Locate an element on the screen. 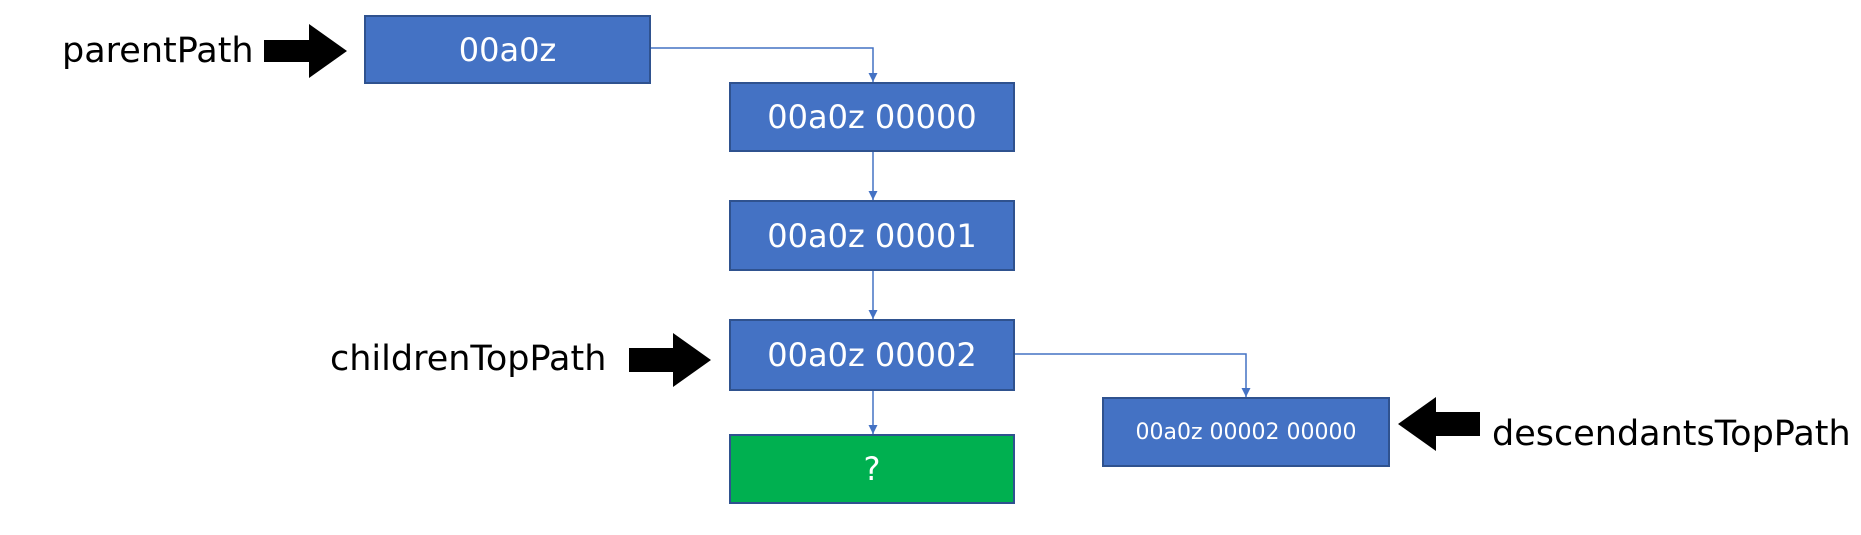 The width and height of the screenshot is (1861, 535). children-top-path-node: 00a0z 00002 is located at coordinates (872, 355).